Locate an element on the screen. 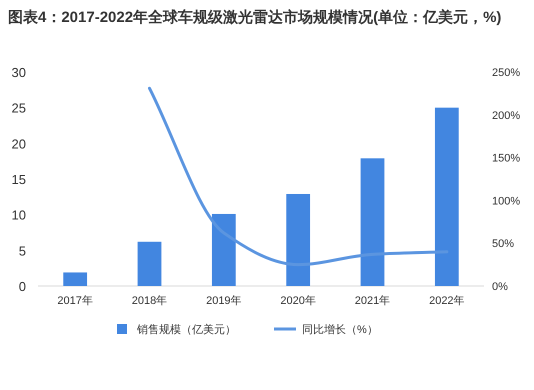 Image resolution: width=534 pixels, height=390 pixels. y-tick-label: 30 is located at coordinates (19, 72).